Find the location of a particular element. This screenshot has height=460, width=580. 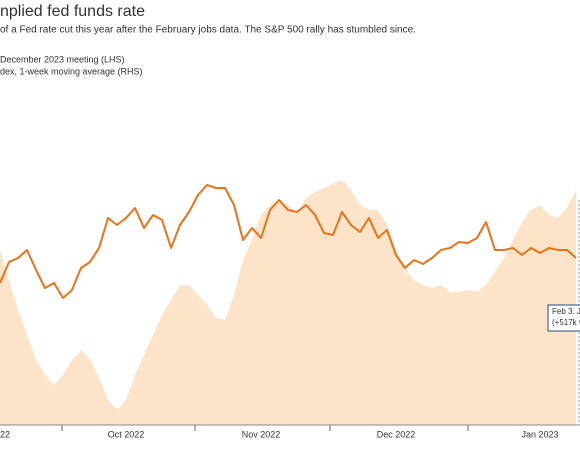

x-axis-ticks is located at coordinates (265, 428).